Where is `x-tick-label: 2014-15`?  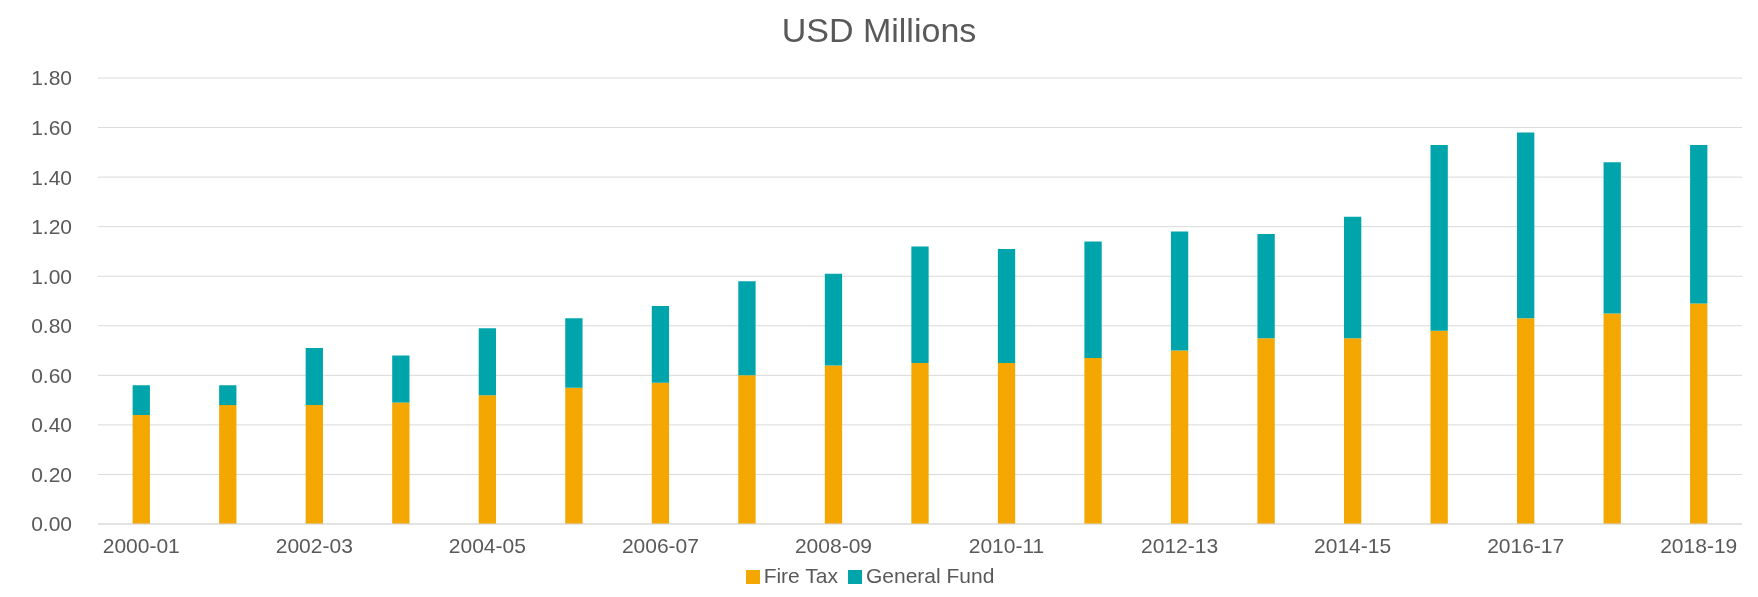 x-tick-label: 2014-15 is located at coordinates (1353, 545).